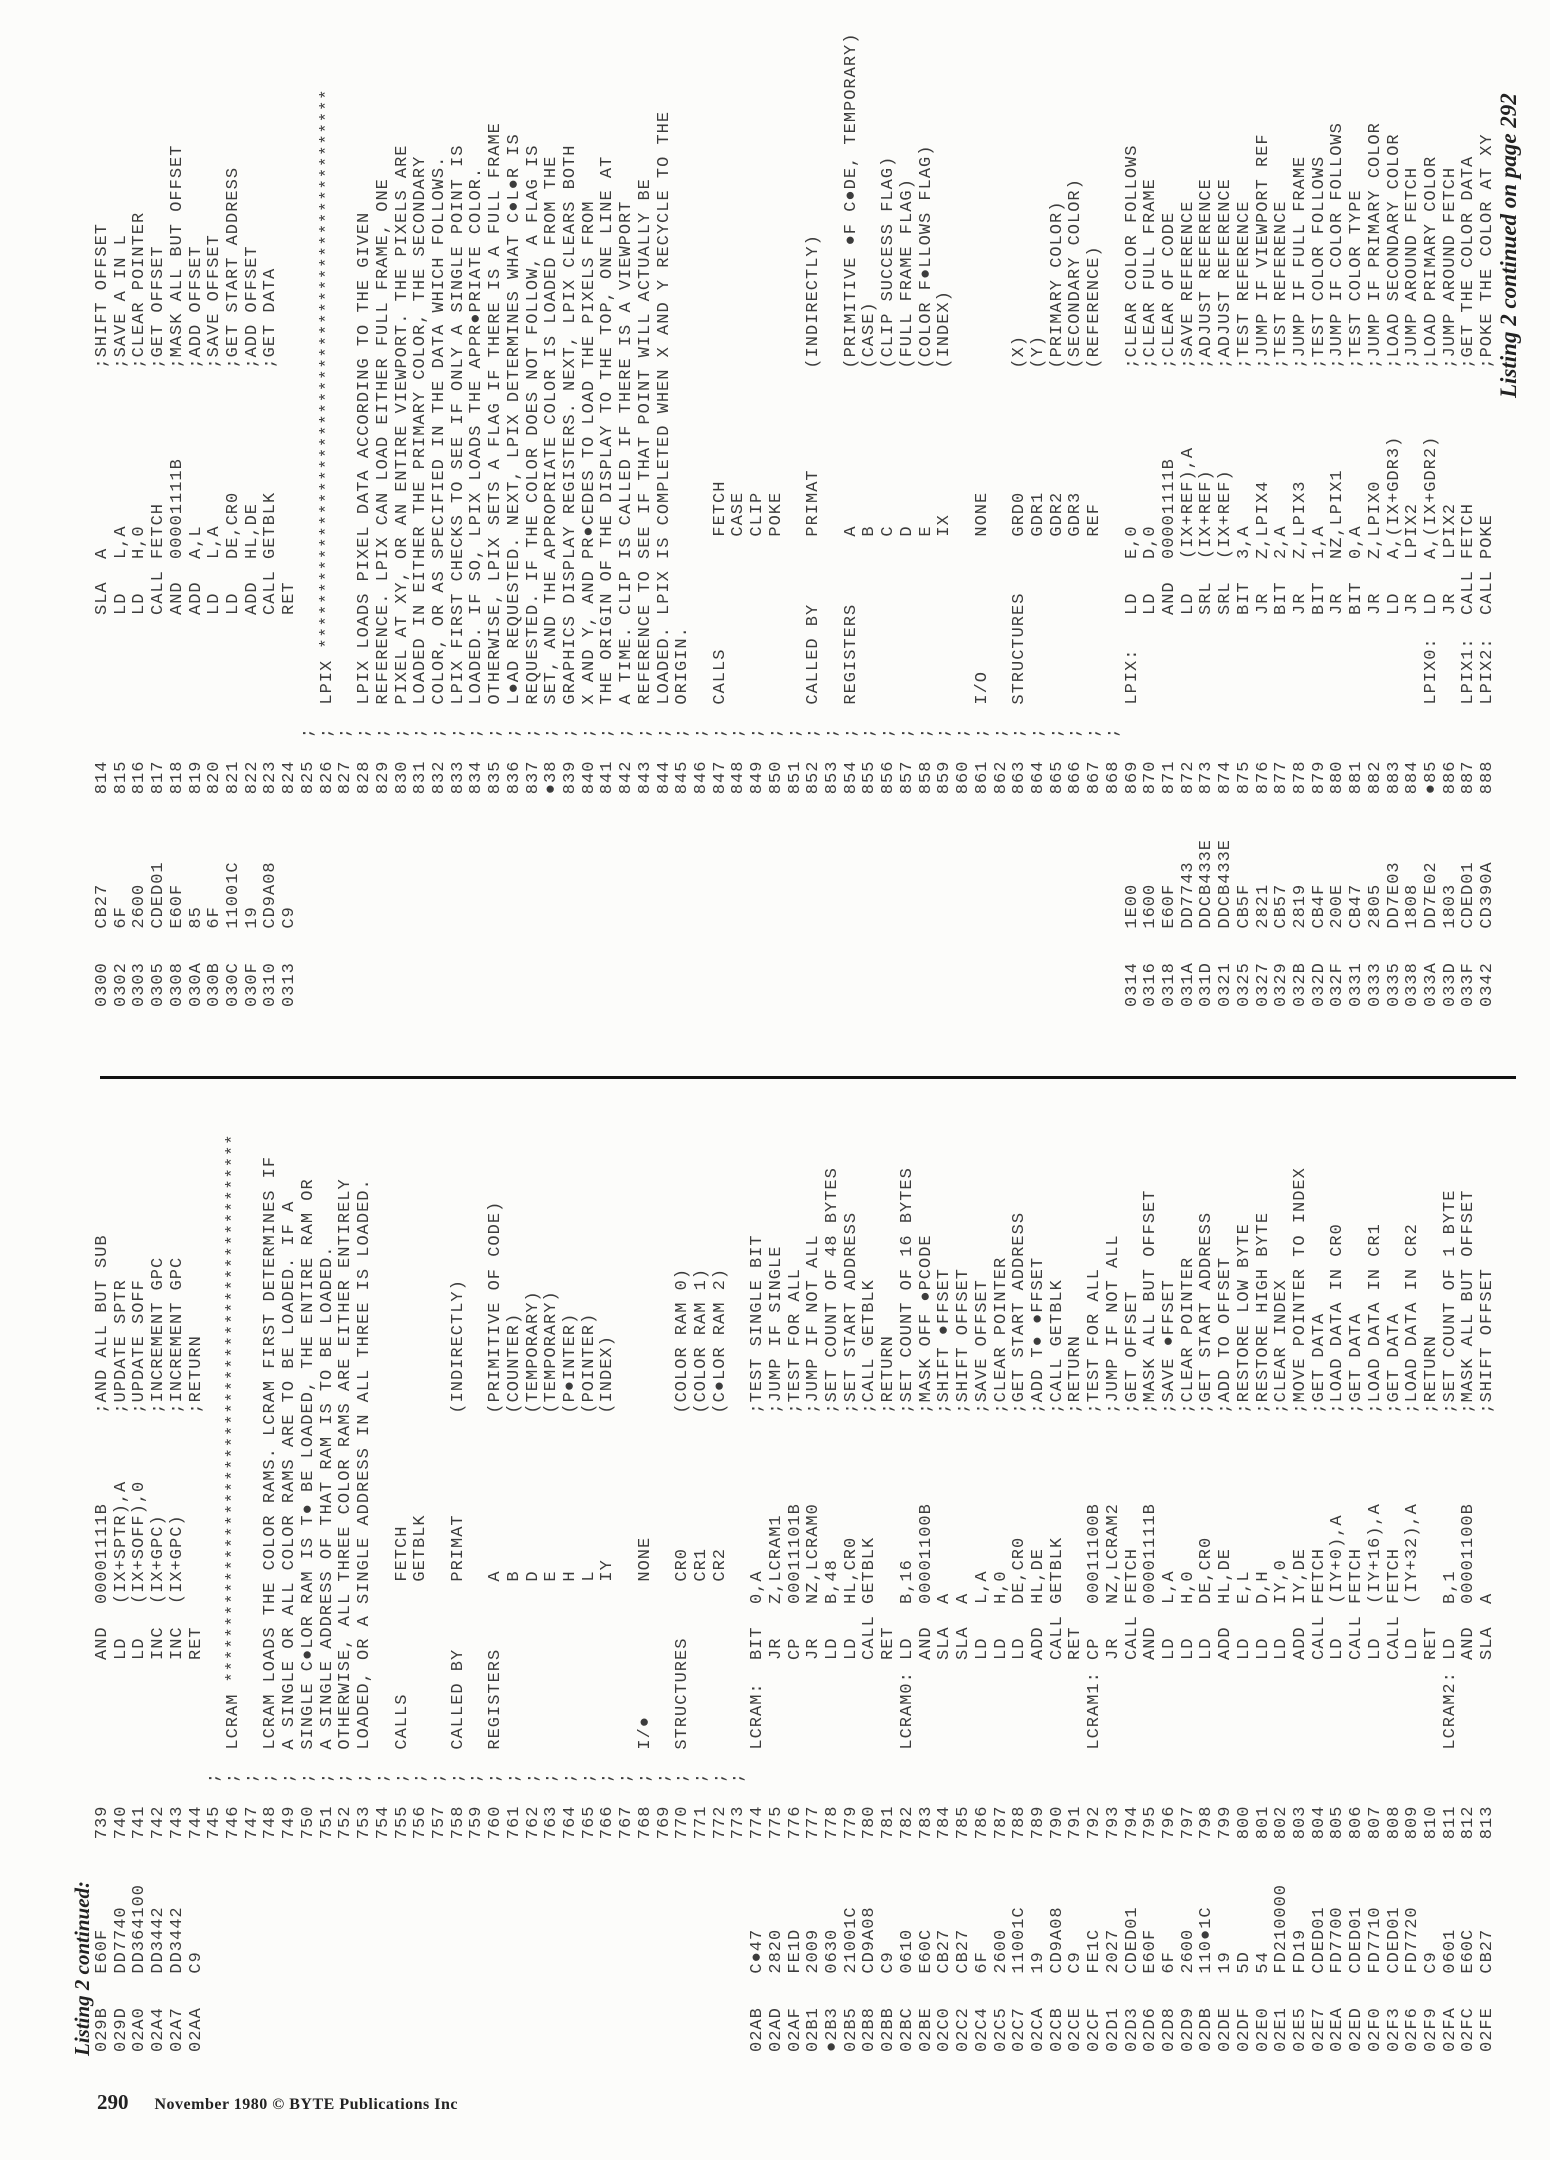 Image resolution: width=1550 pixels, height=2160 pixels. Describe the element at coordinates (1319, 777) in the screenshot. I see `line-number: 879` at that location.